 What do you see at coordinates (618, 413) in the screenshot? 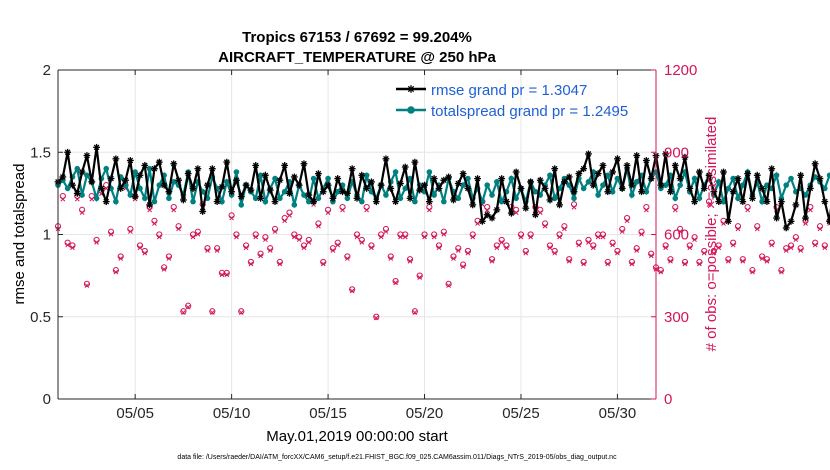
I see `x-tick-label: 05/30` at bounding box center [618, 413].